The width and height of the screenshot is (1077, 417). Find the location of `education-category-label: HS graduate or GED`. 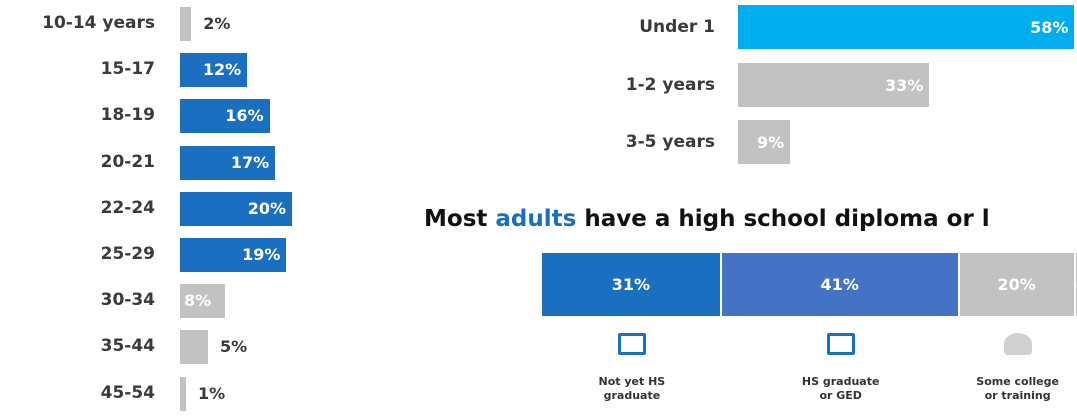

education-category-label: HS graduate or GED is located at coordinates (840, 388).